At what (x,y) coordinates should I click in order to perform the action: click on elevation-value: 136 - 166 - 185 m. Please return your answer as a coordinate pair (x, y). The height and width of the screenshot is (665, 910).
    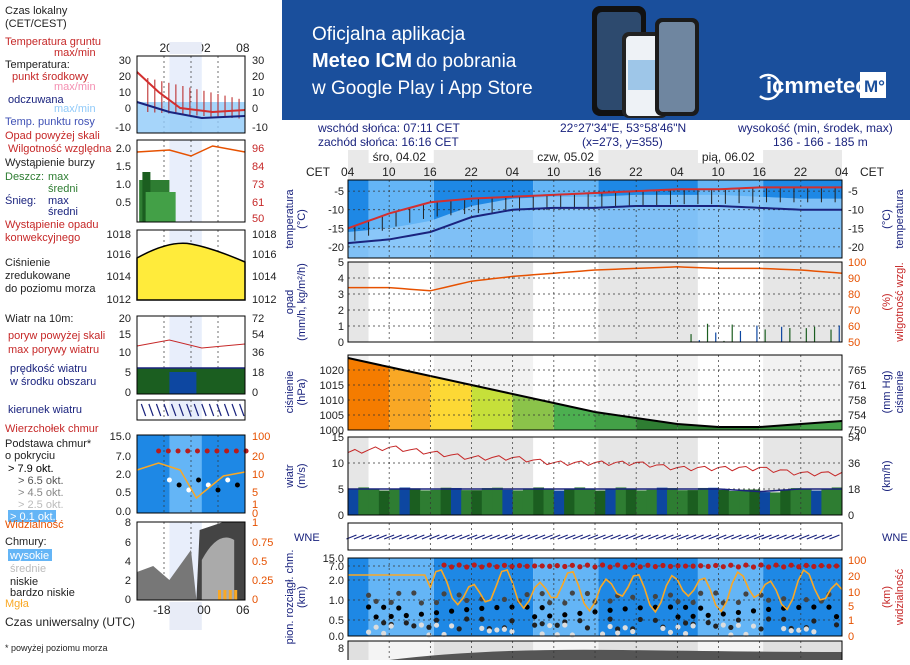
    Looking at the image, I should click on (820, 142).